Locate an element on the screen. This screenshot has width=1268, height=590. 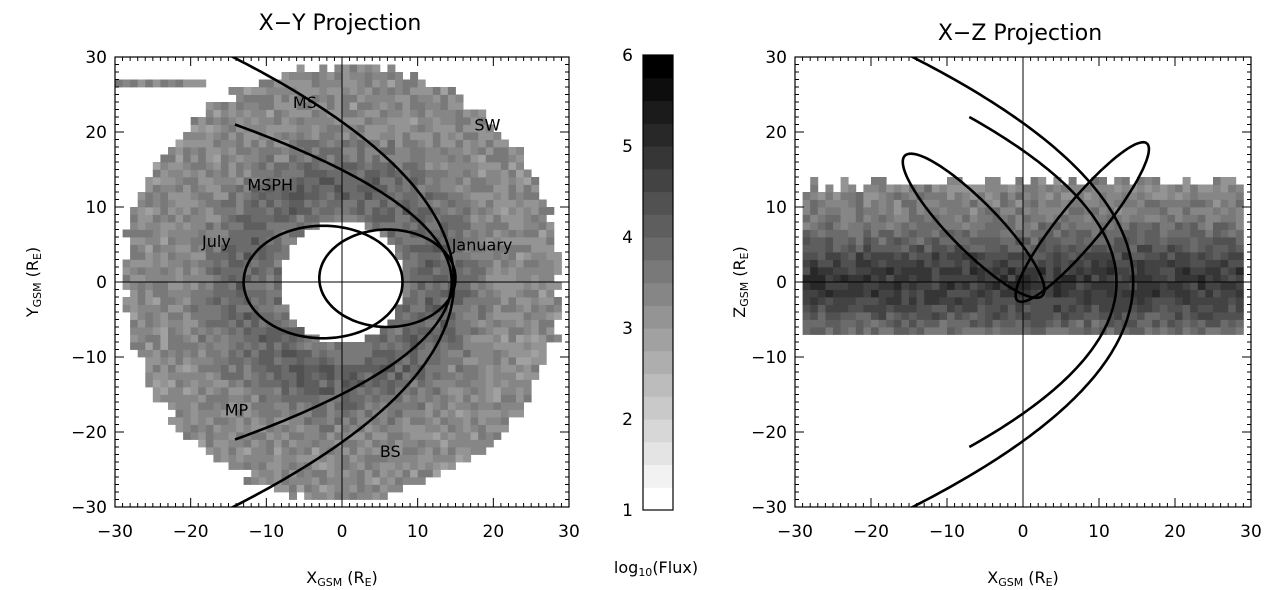
xz-x-tick-label: 20 is located at coordinates (1175, 532).